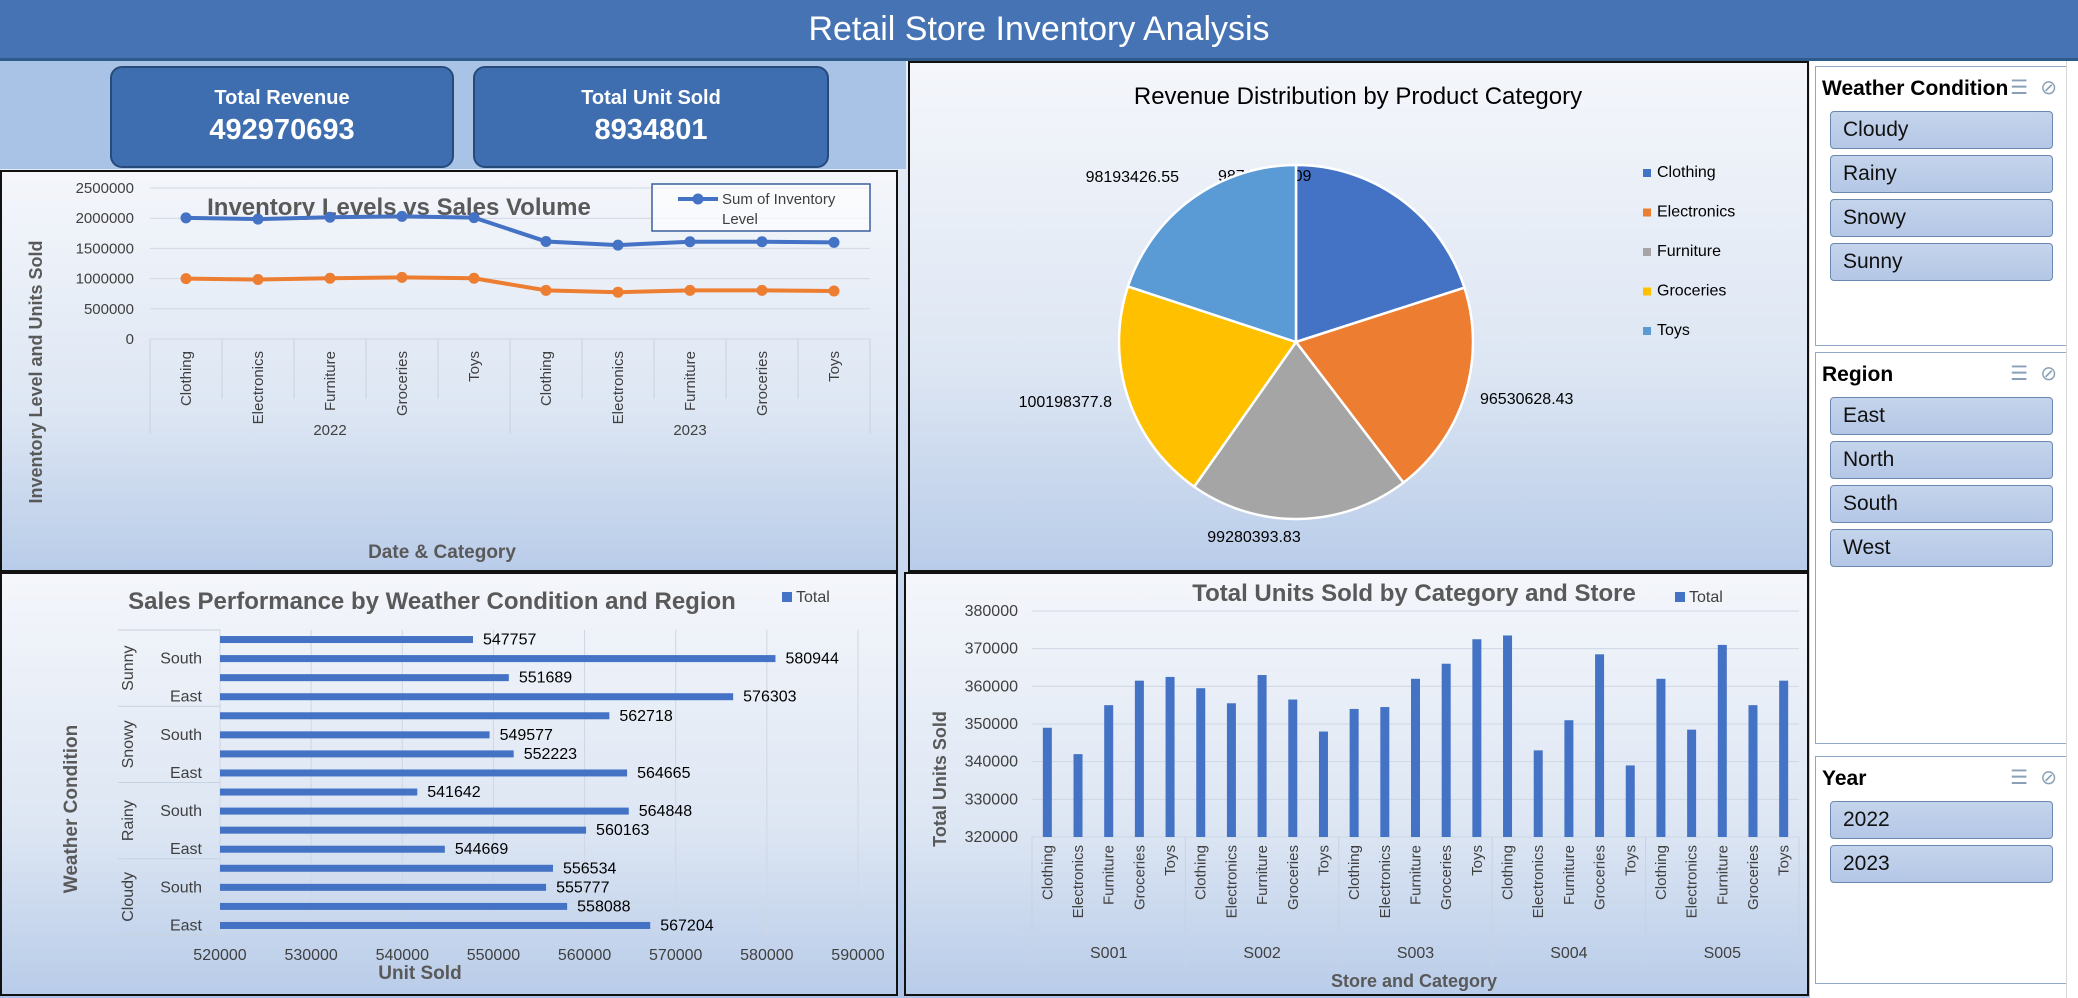  I want to click on slicer-item-cloudy: Cloudy, so click(1941, 130).